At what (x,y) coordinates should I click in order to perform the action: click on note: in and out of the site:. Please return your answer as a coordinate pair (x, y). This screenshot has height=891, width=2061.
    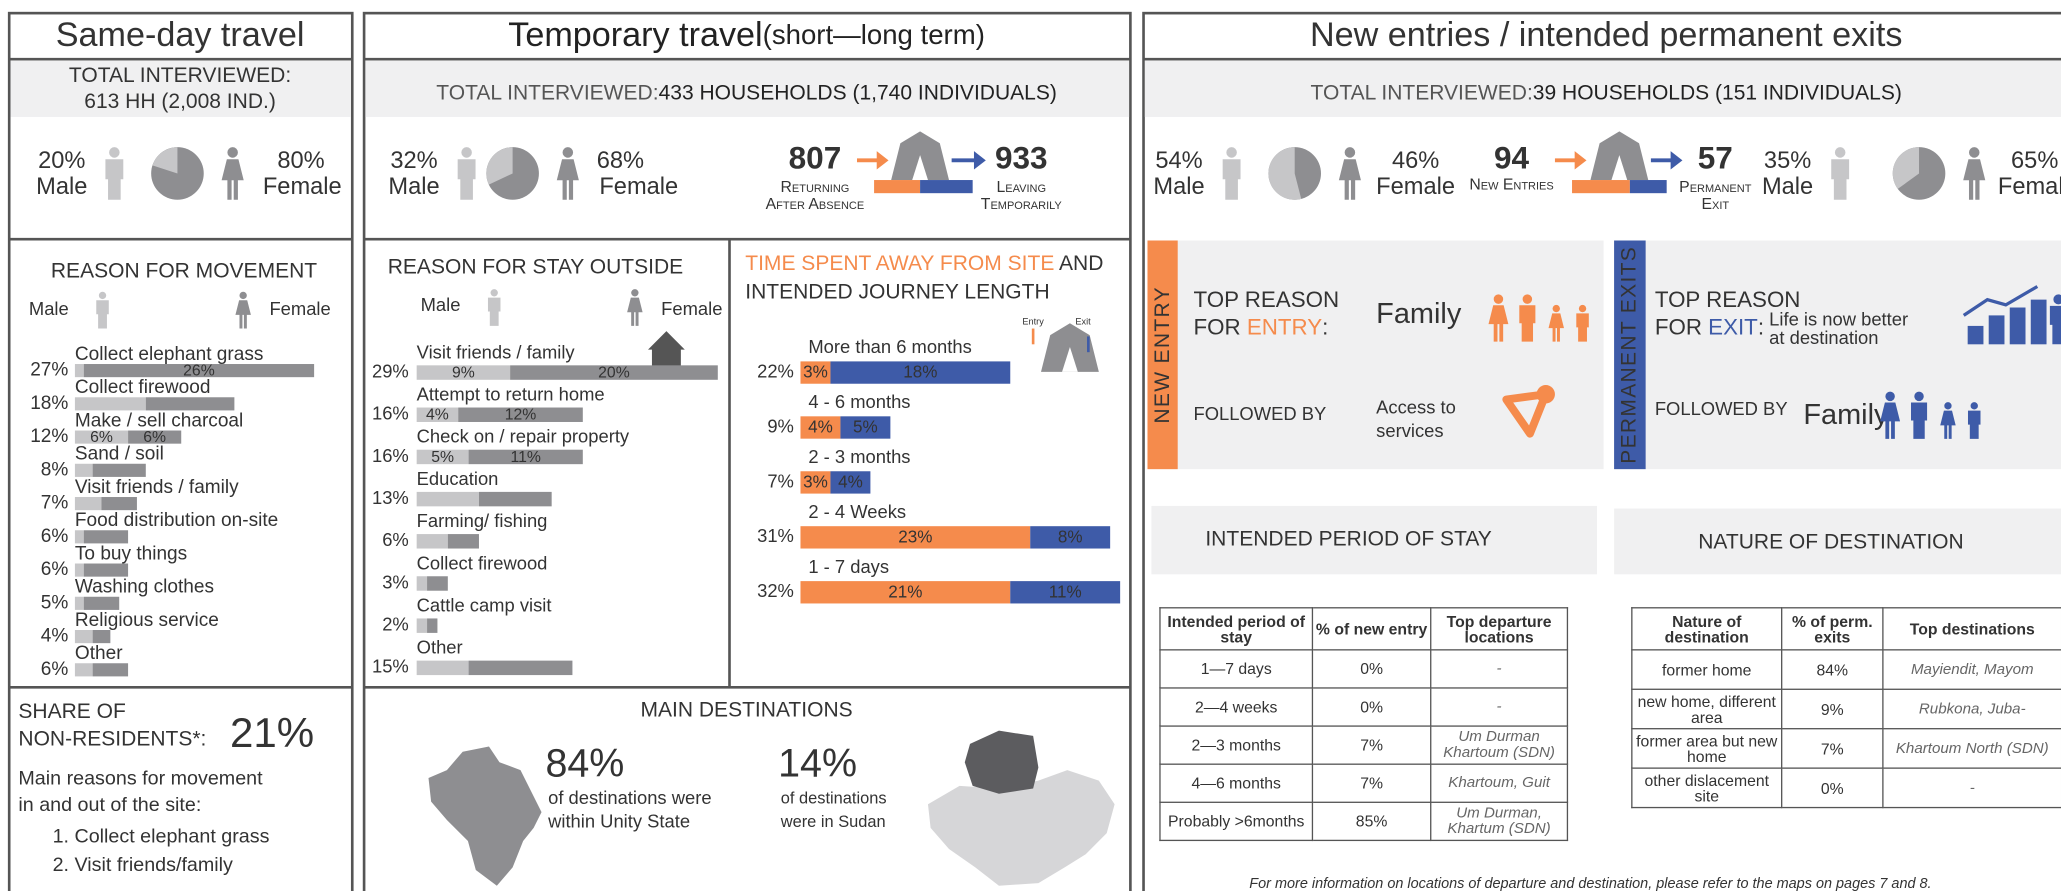
    Looking at the image, I should click on (109, 805).